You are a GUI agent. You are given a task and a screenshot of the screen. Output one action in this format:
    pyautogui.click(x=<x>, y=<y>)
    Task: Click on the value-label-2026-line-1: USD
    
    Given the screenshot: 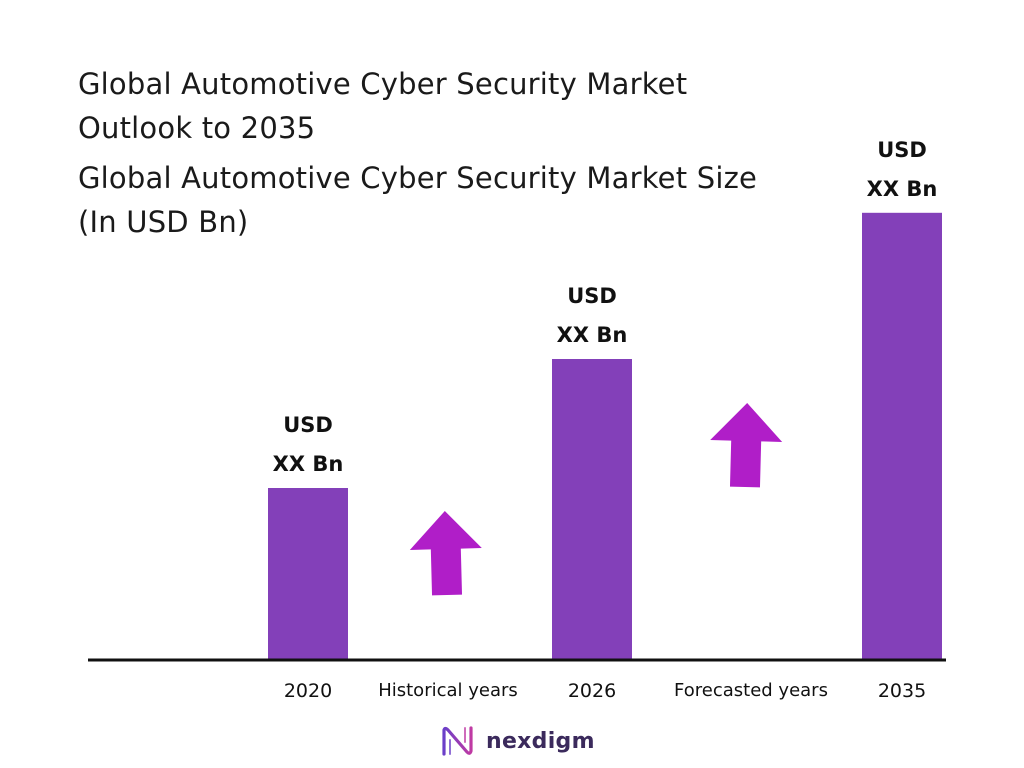 What is the action you would take?
    pyautogui.click(x=592, y=296)
    